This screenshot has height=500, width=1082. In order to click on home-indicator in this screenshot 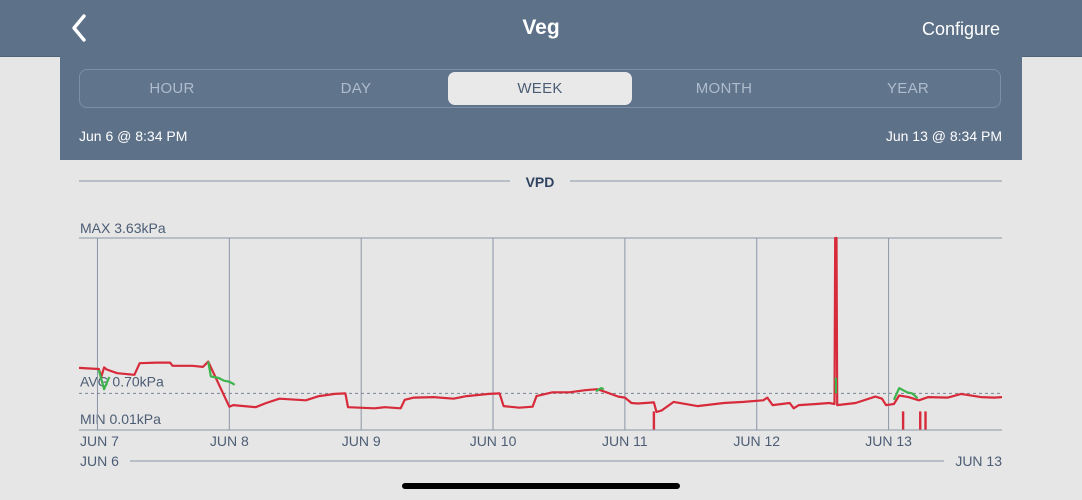, I will do `click(541, 486)`.